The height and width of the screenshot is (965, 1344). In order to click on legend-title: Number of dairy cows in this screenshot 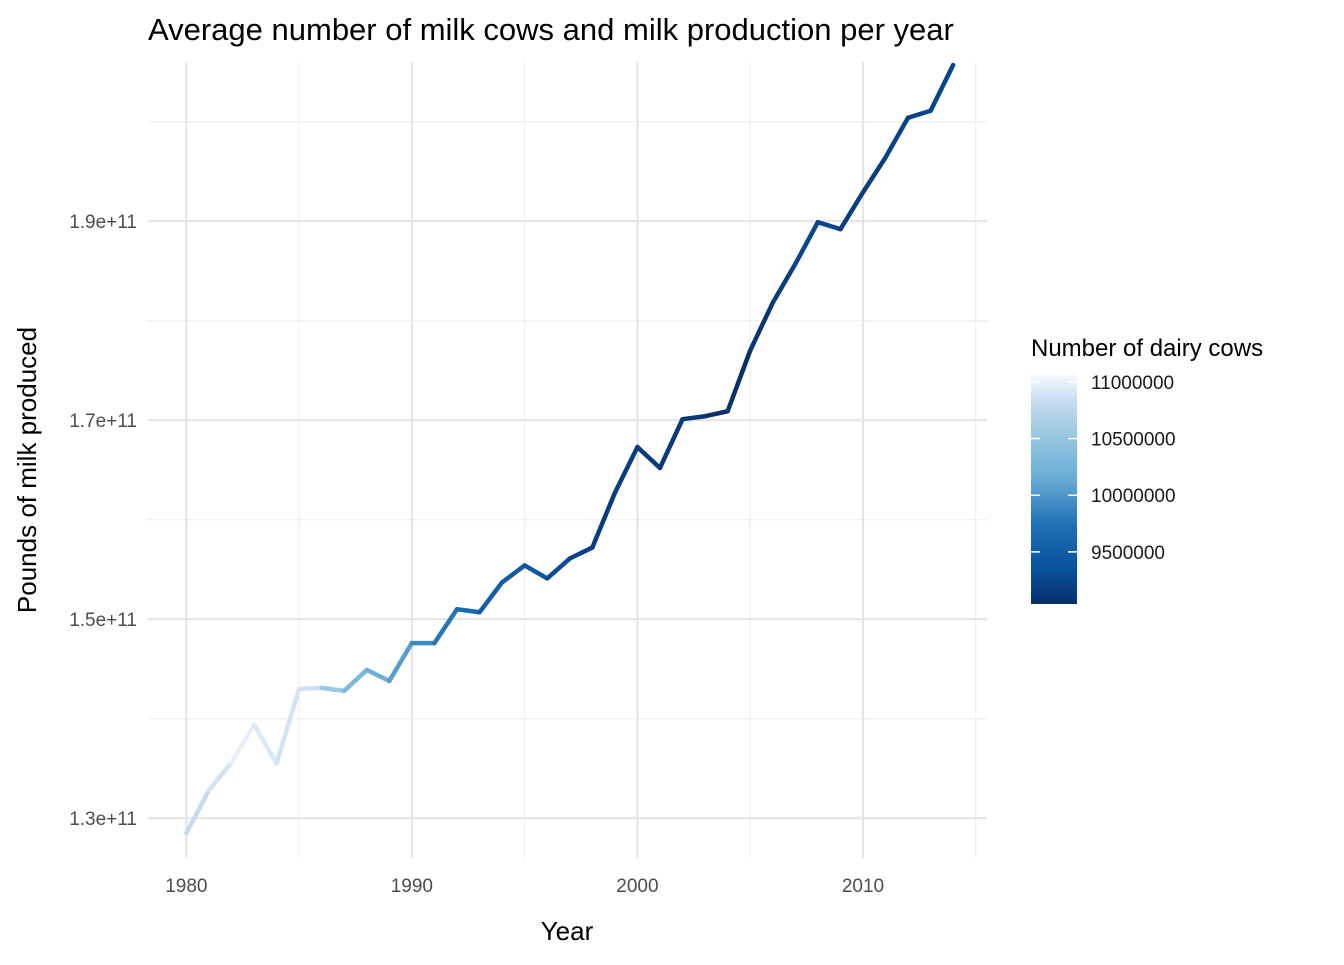, I will do `click(1147, 348)`.